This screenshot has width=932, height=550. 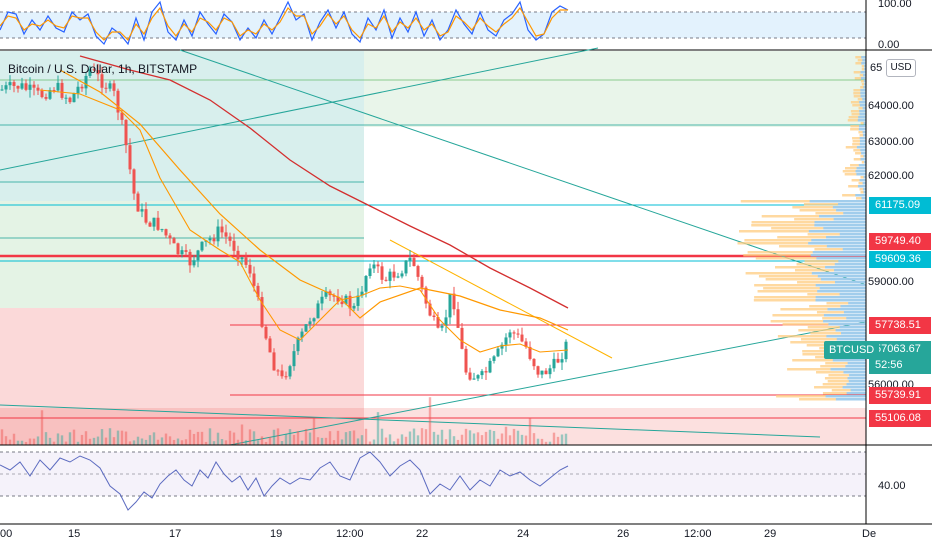 What do you see at coordinates (852, 350) in the screenshot?
I see `symbol-tag: BTCUSD` at bounding box center [852, 350].